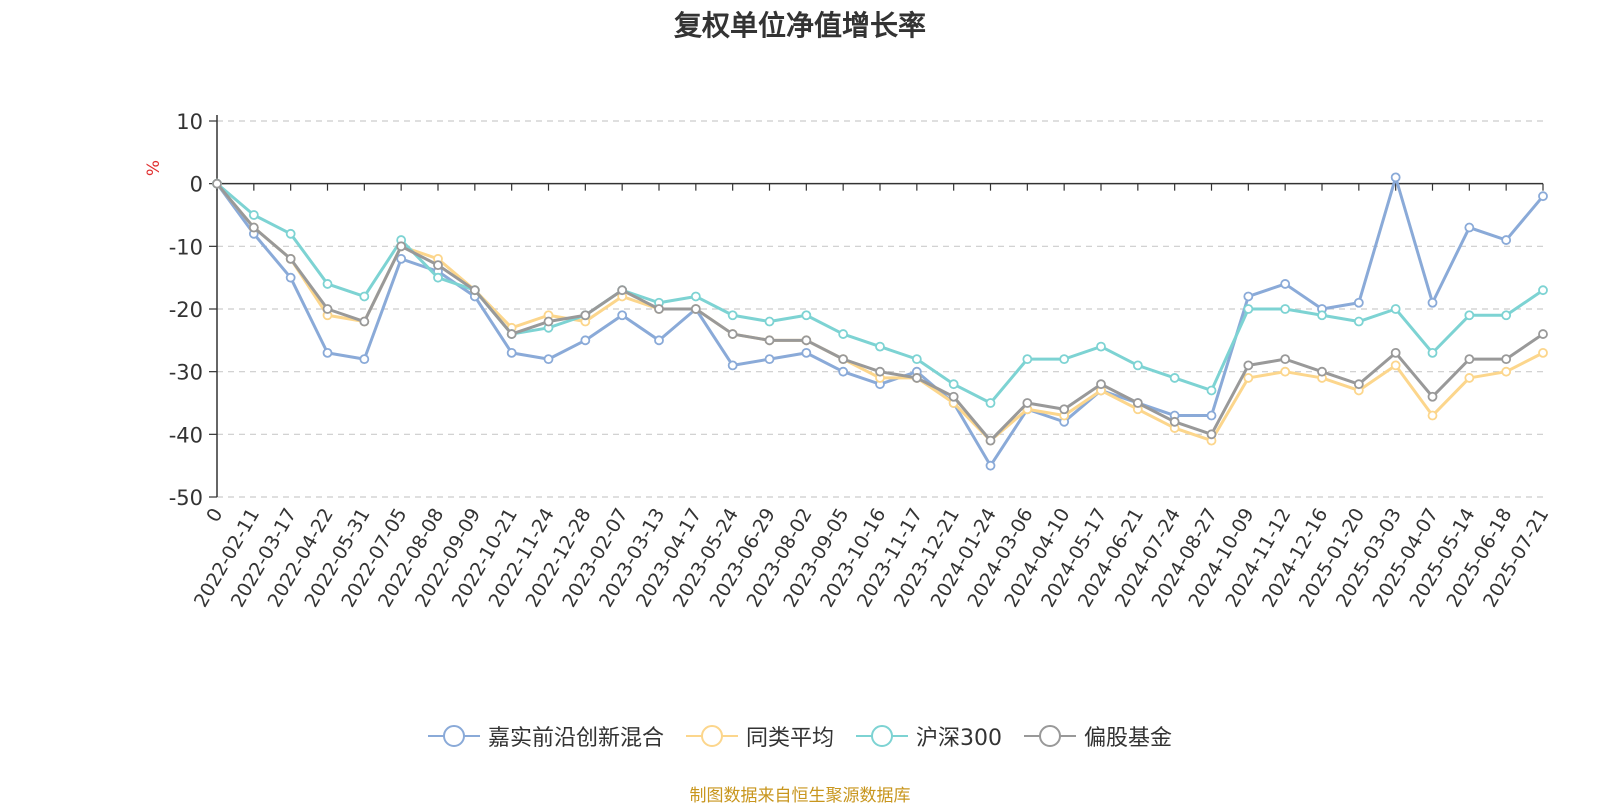 The image size is (1600, 806). What do you see at coordinates (196, 185) in the screenshot?
I see `y-tick-label: 0` at bounding box center [196, 185].